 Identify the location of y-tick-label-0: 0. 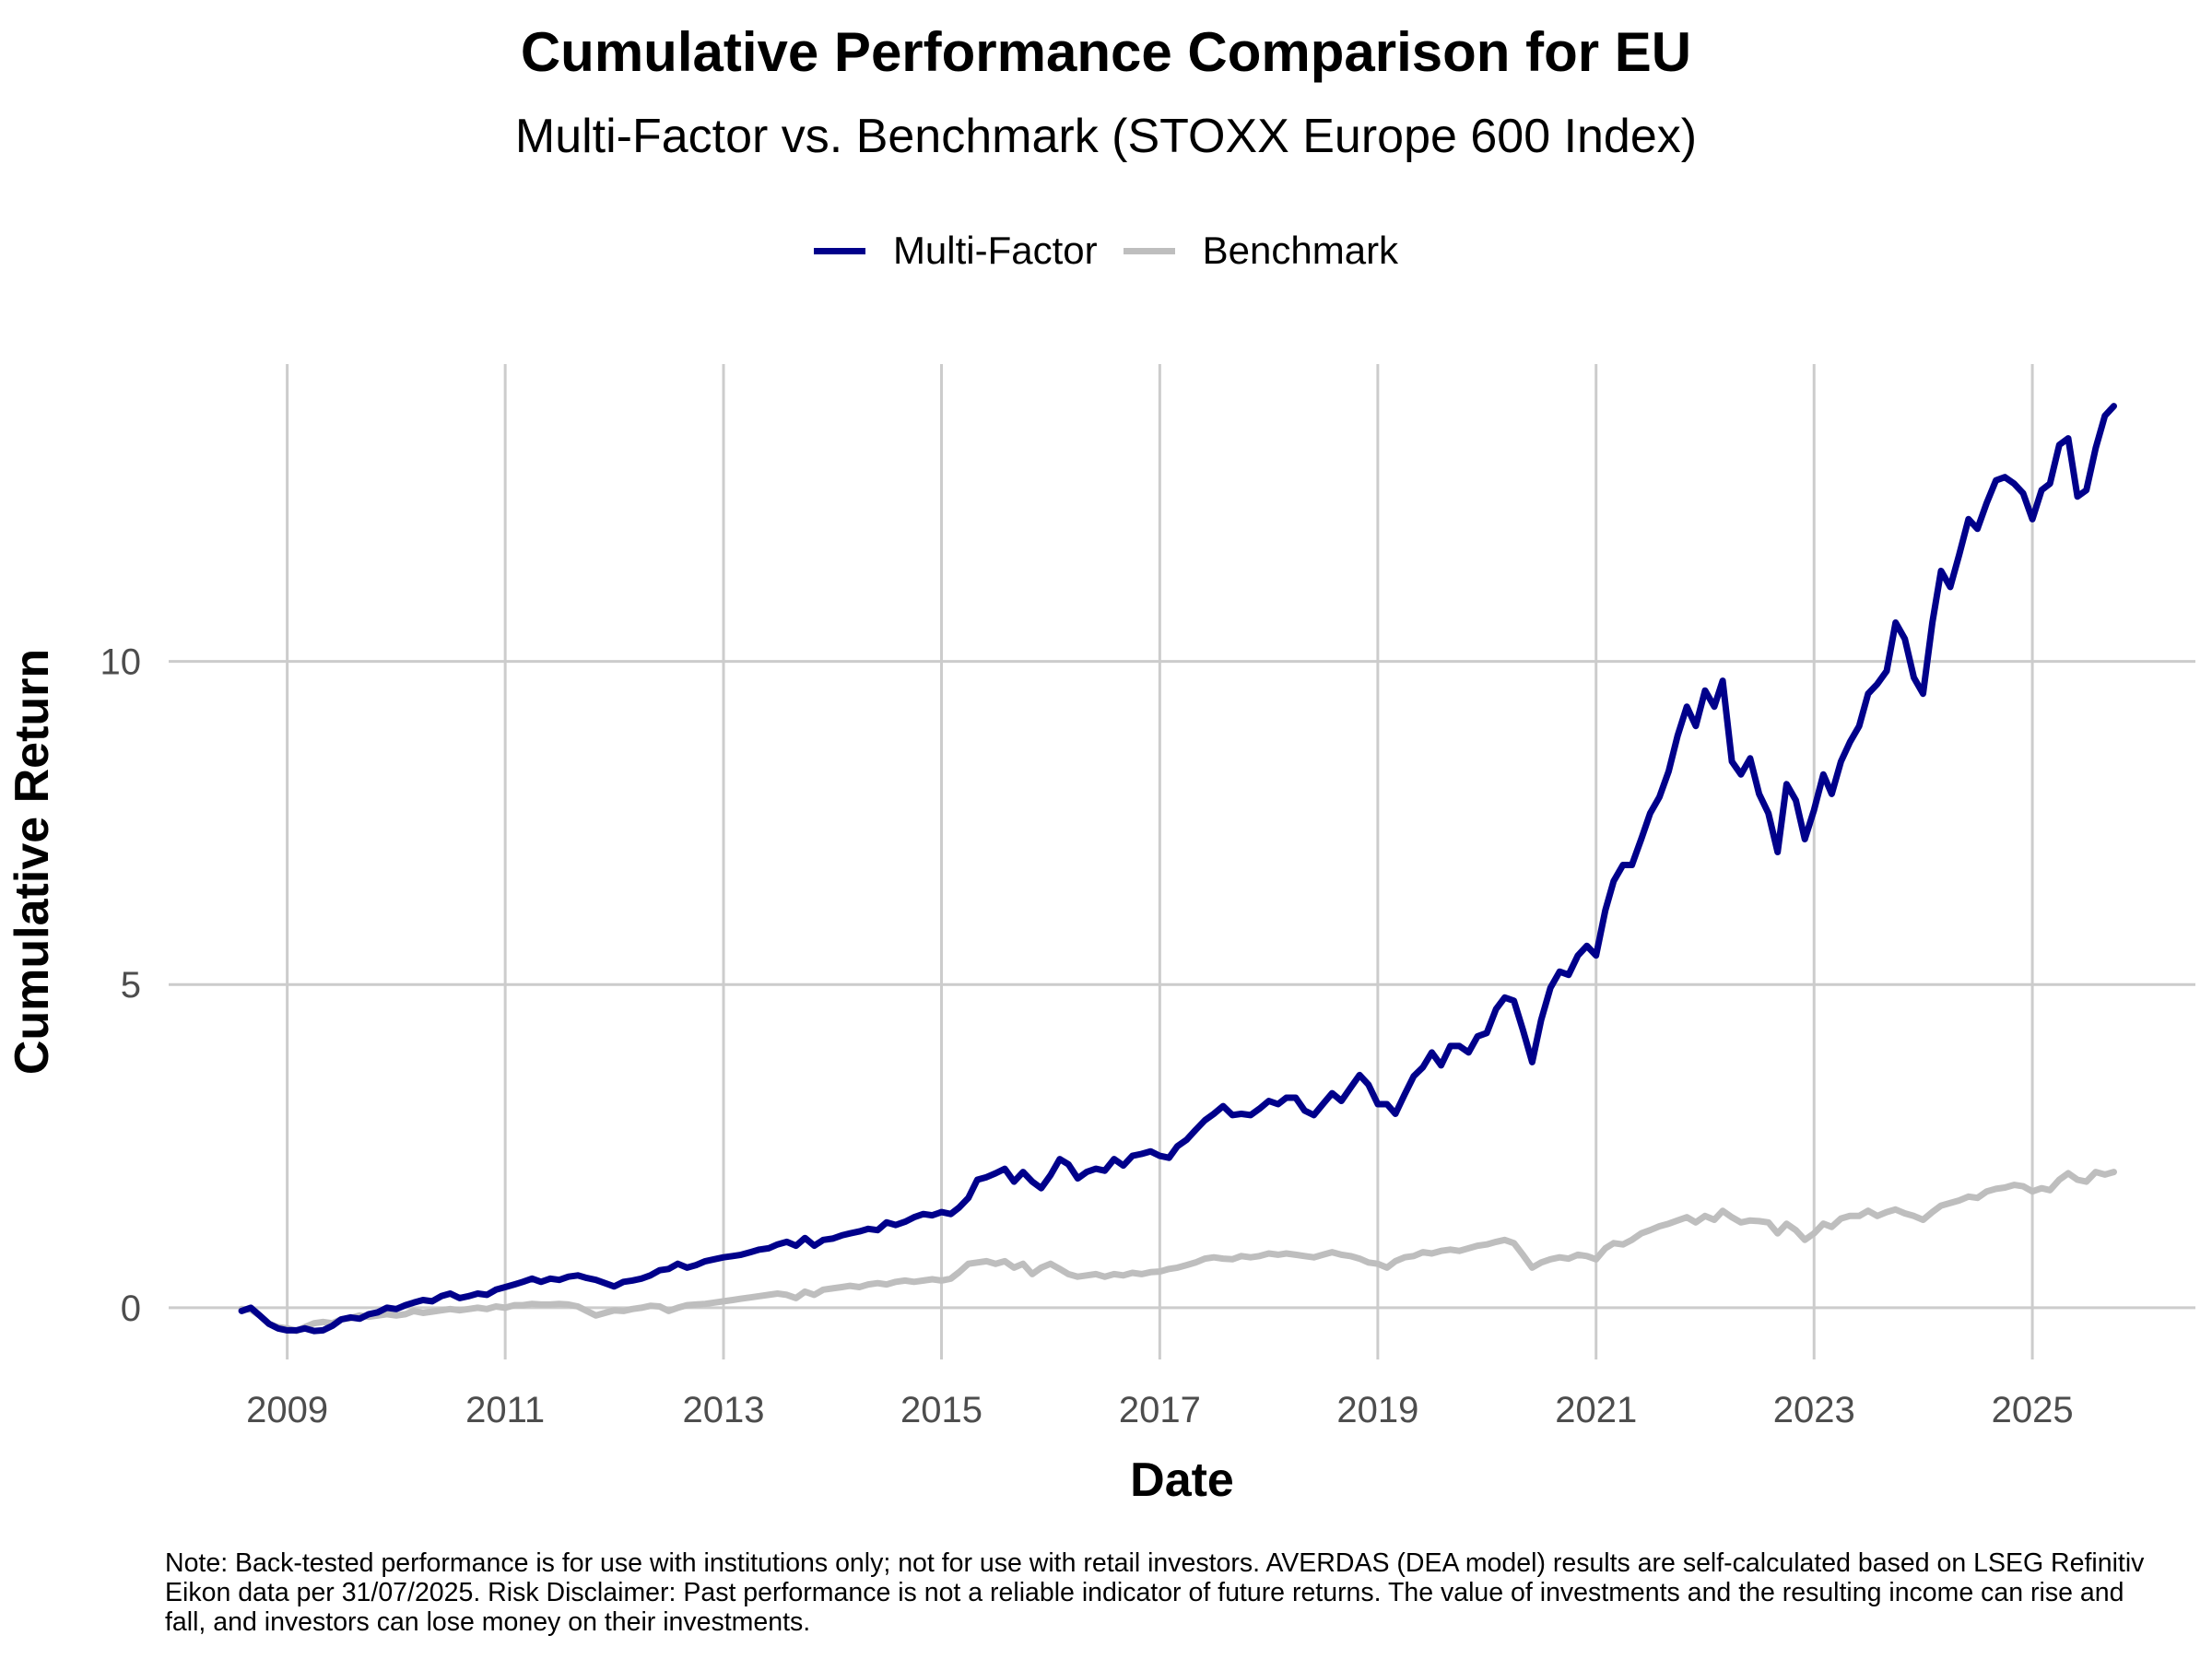
(131, 1308).